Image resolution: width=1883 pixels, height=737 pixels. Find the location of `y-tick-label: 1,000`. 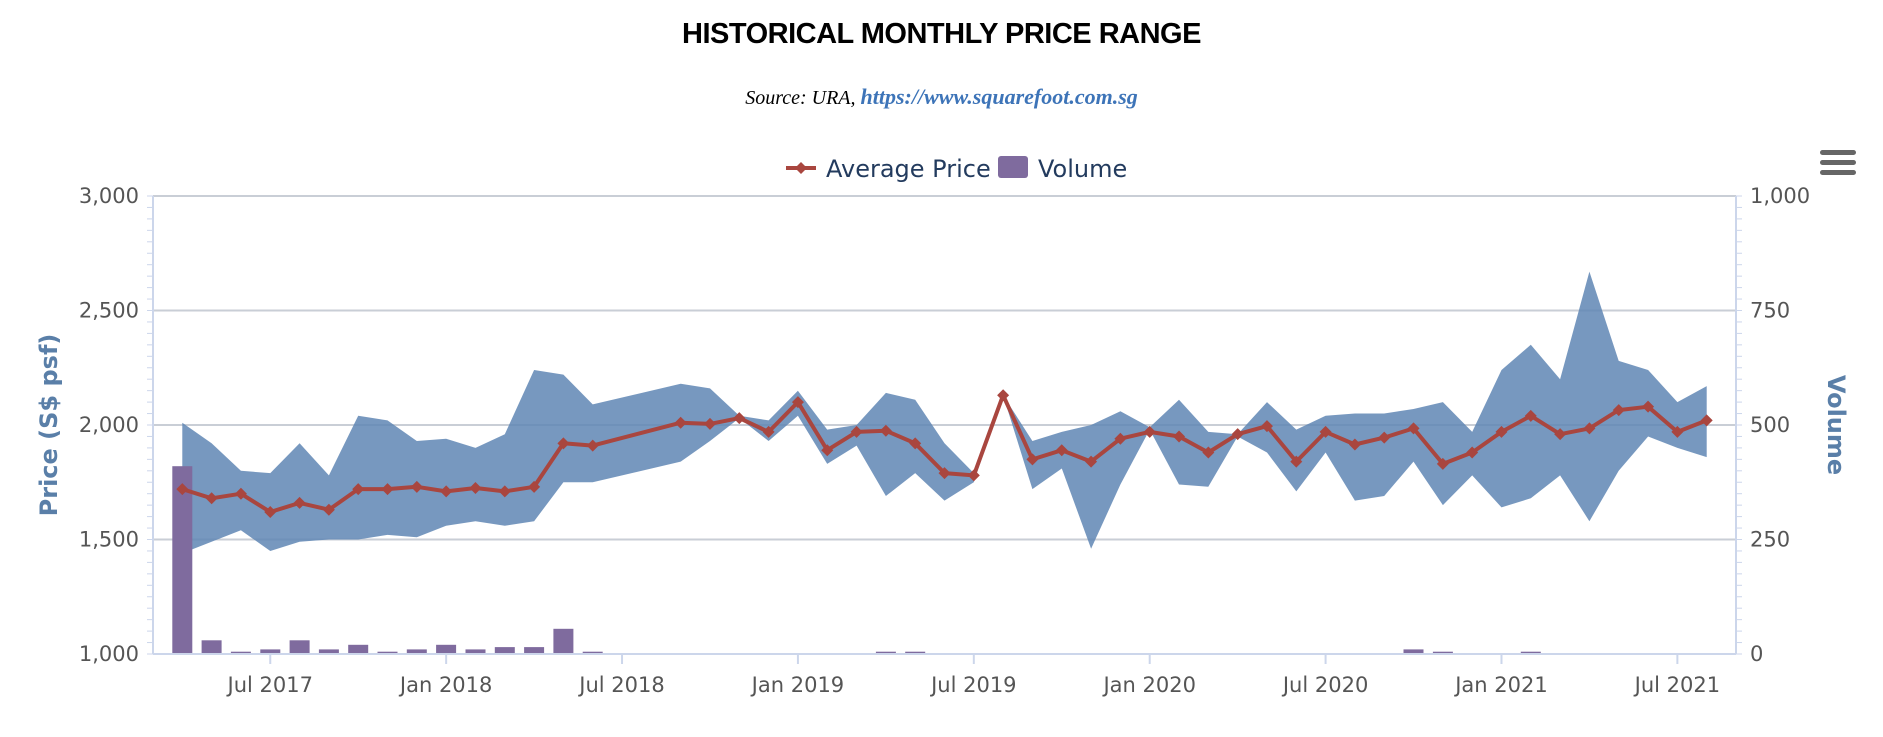

y-tick-label: 1,000 is located at coordinates (109, 654).